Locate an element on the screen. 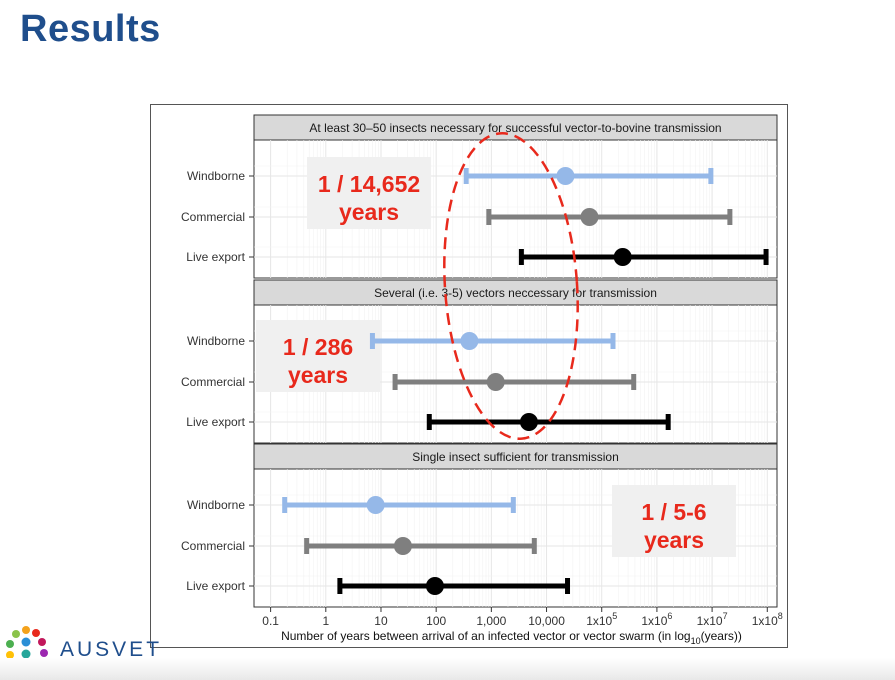 Image resolution: width=895 pixels, height=680 pixels. slide-title: Results is located at coordinates (90, 29).